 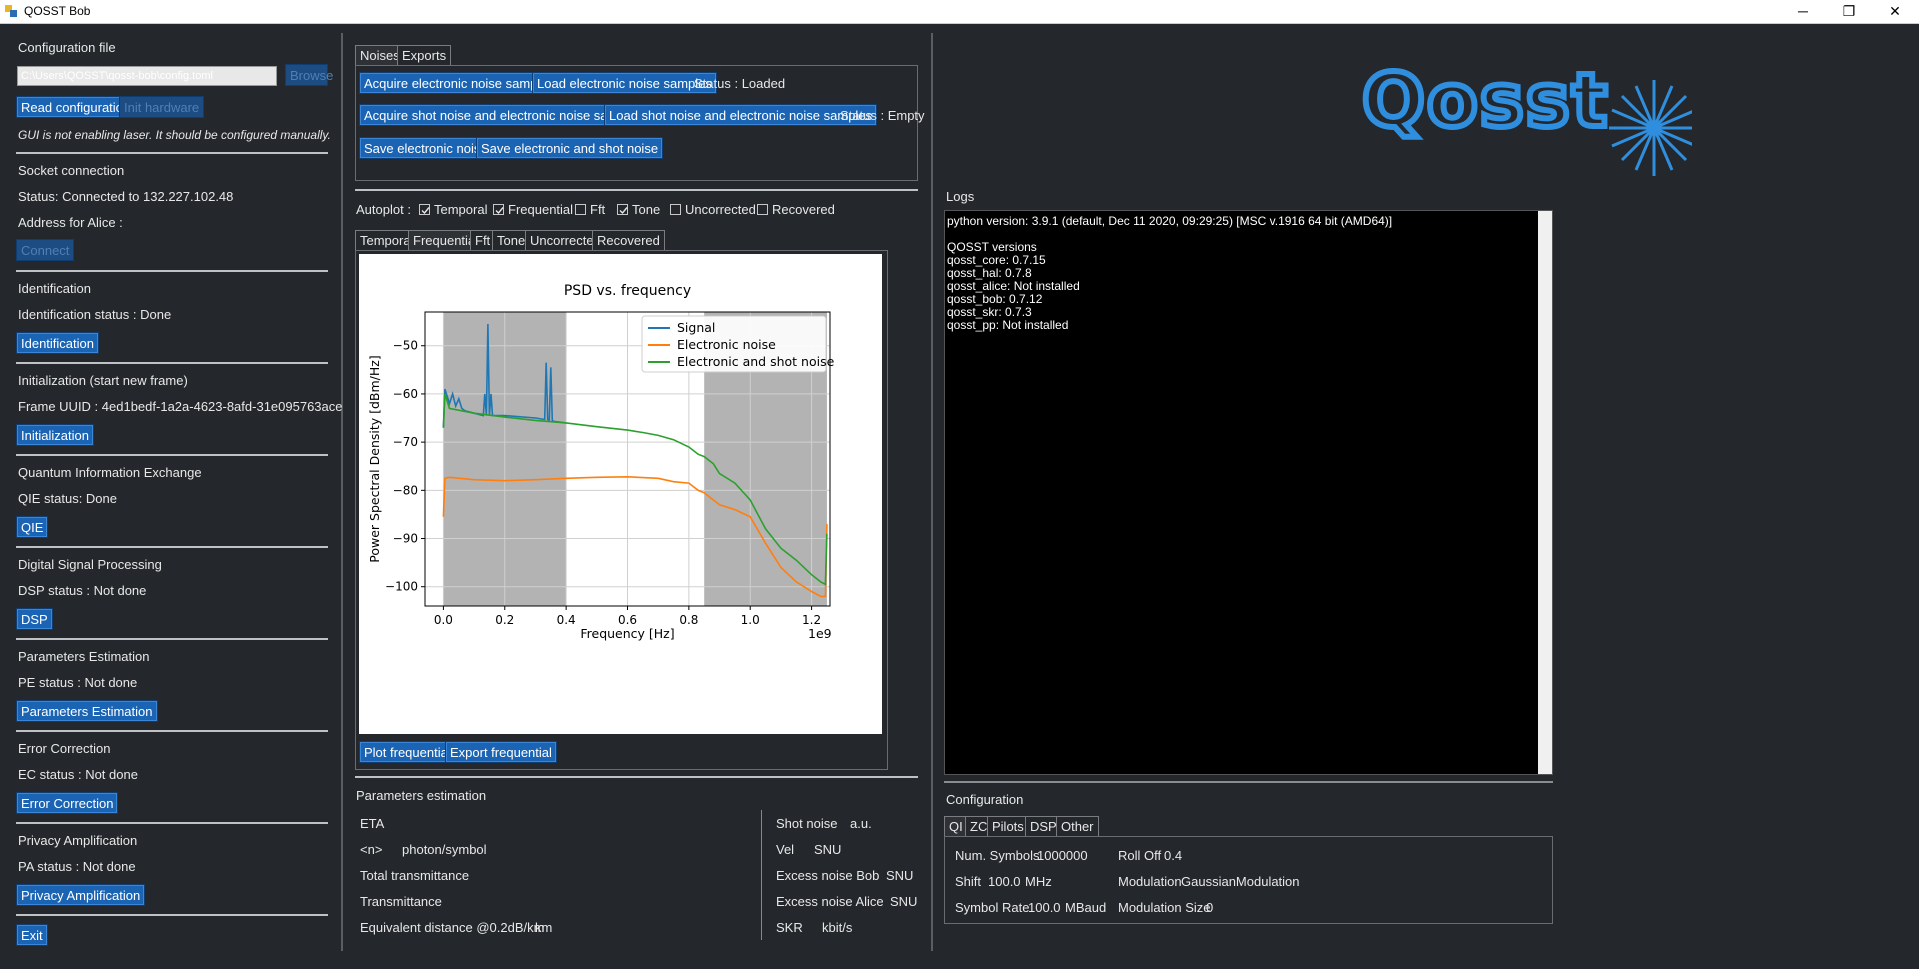 I want to click on tab-noises: Noises, so click(x=380, y=55).